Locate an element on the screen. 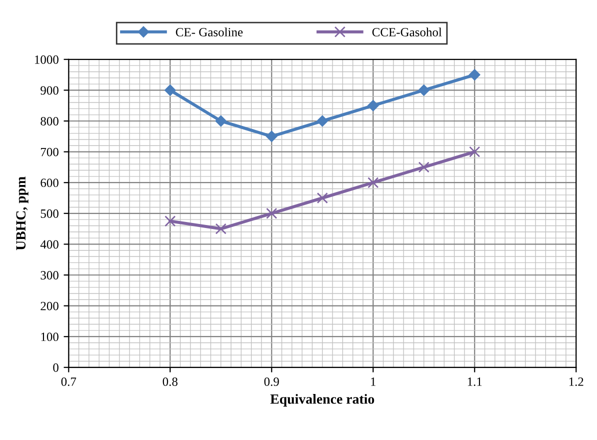  y-tick-label: 100 is located at coordinates (49, 337).